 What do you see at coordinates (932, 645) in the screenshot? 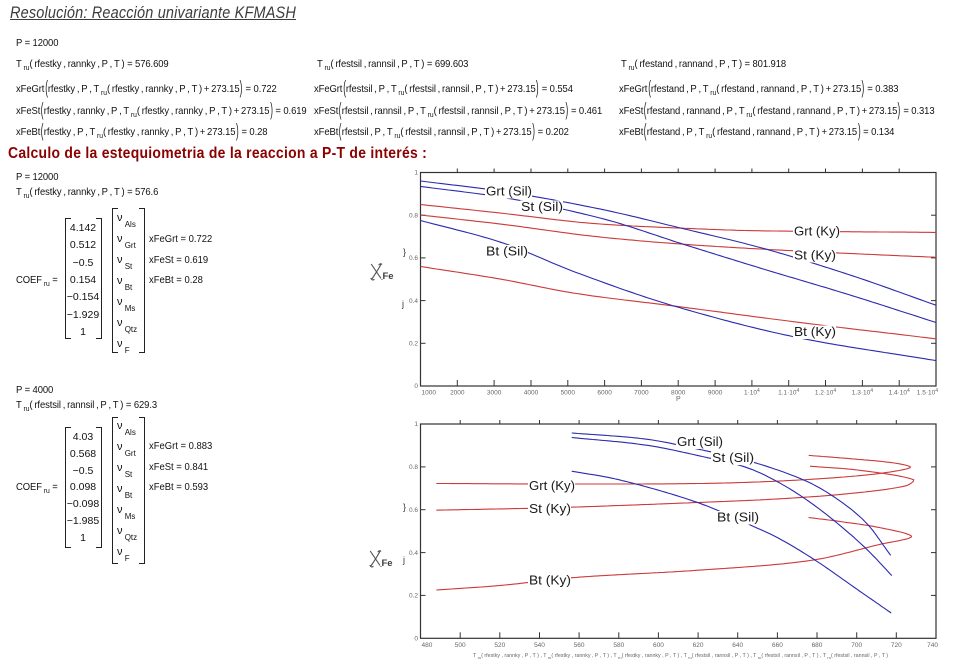
I see `svg-text: 740` at bounding box center [932, 645].